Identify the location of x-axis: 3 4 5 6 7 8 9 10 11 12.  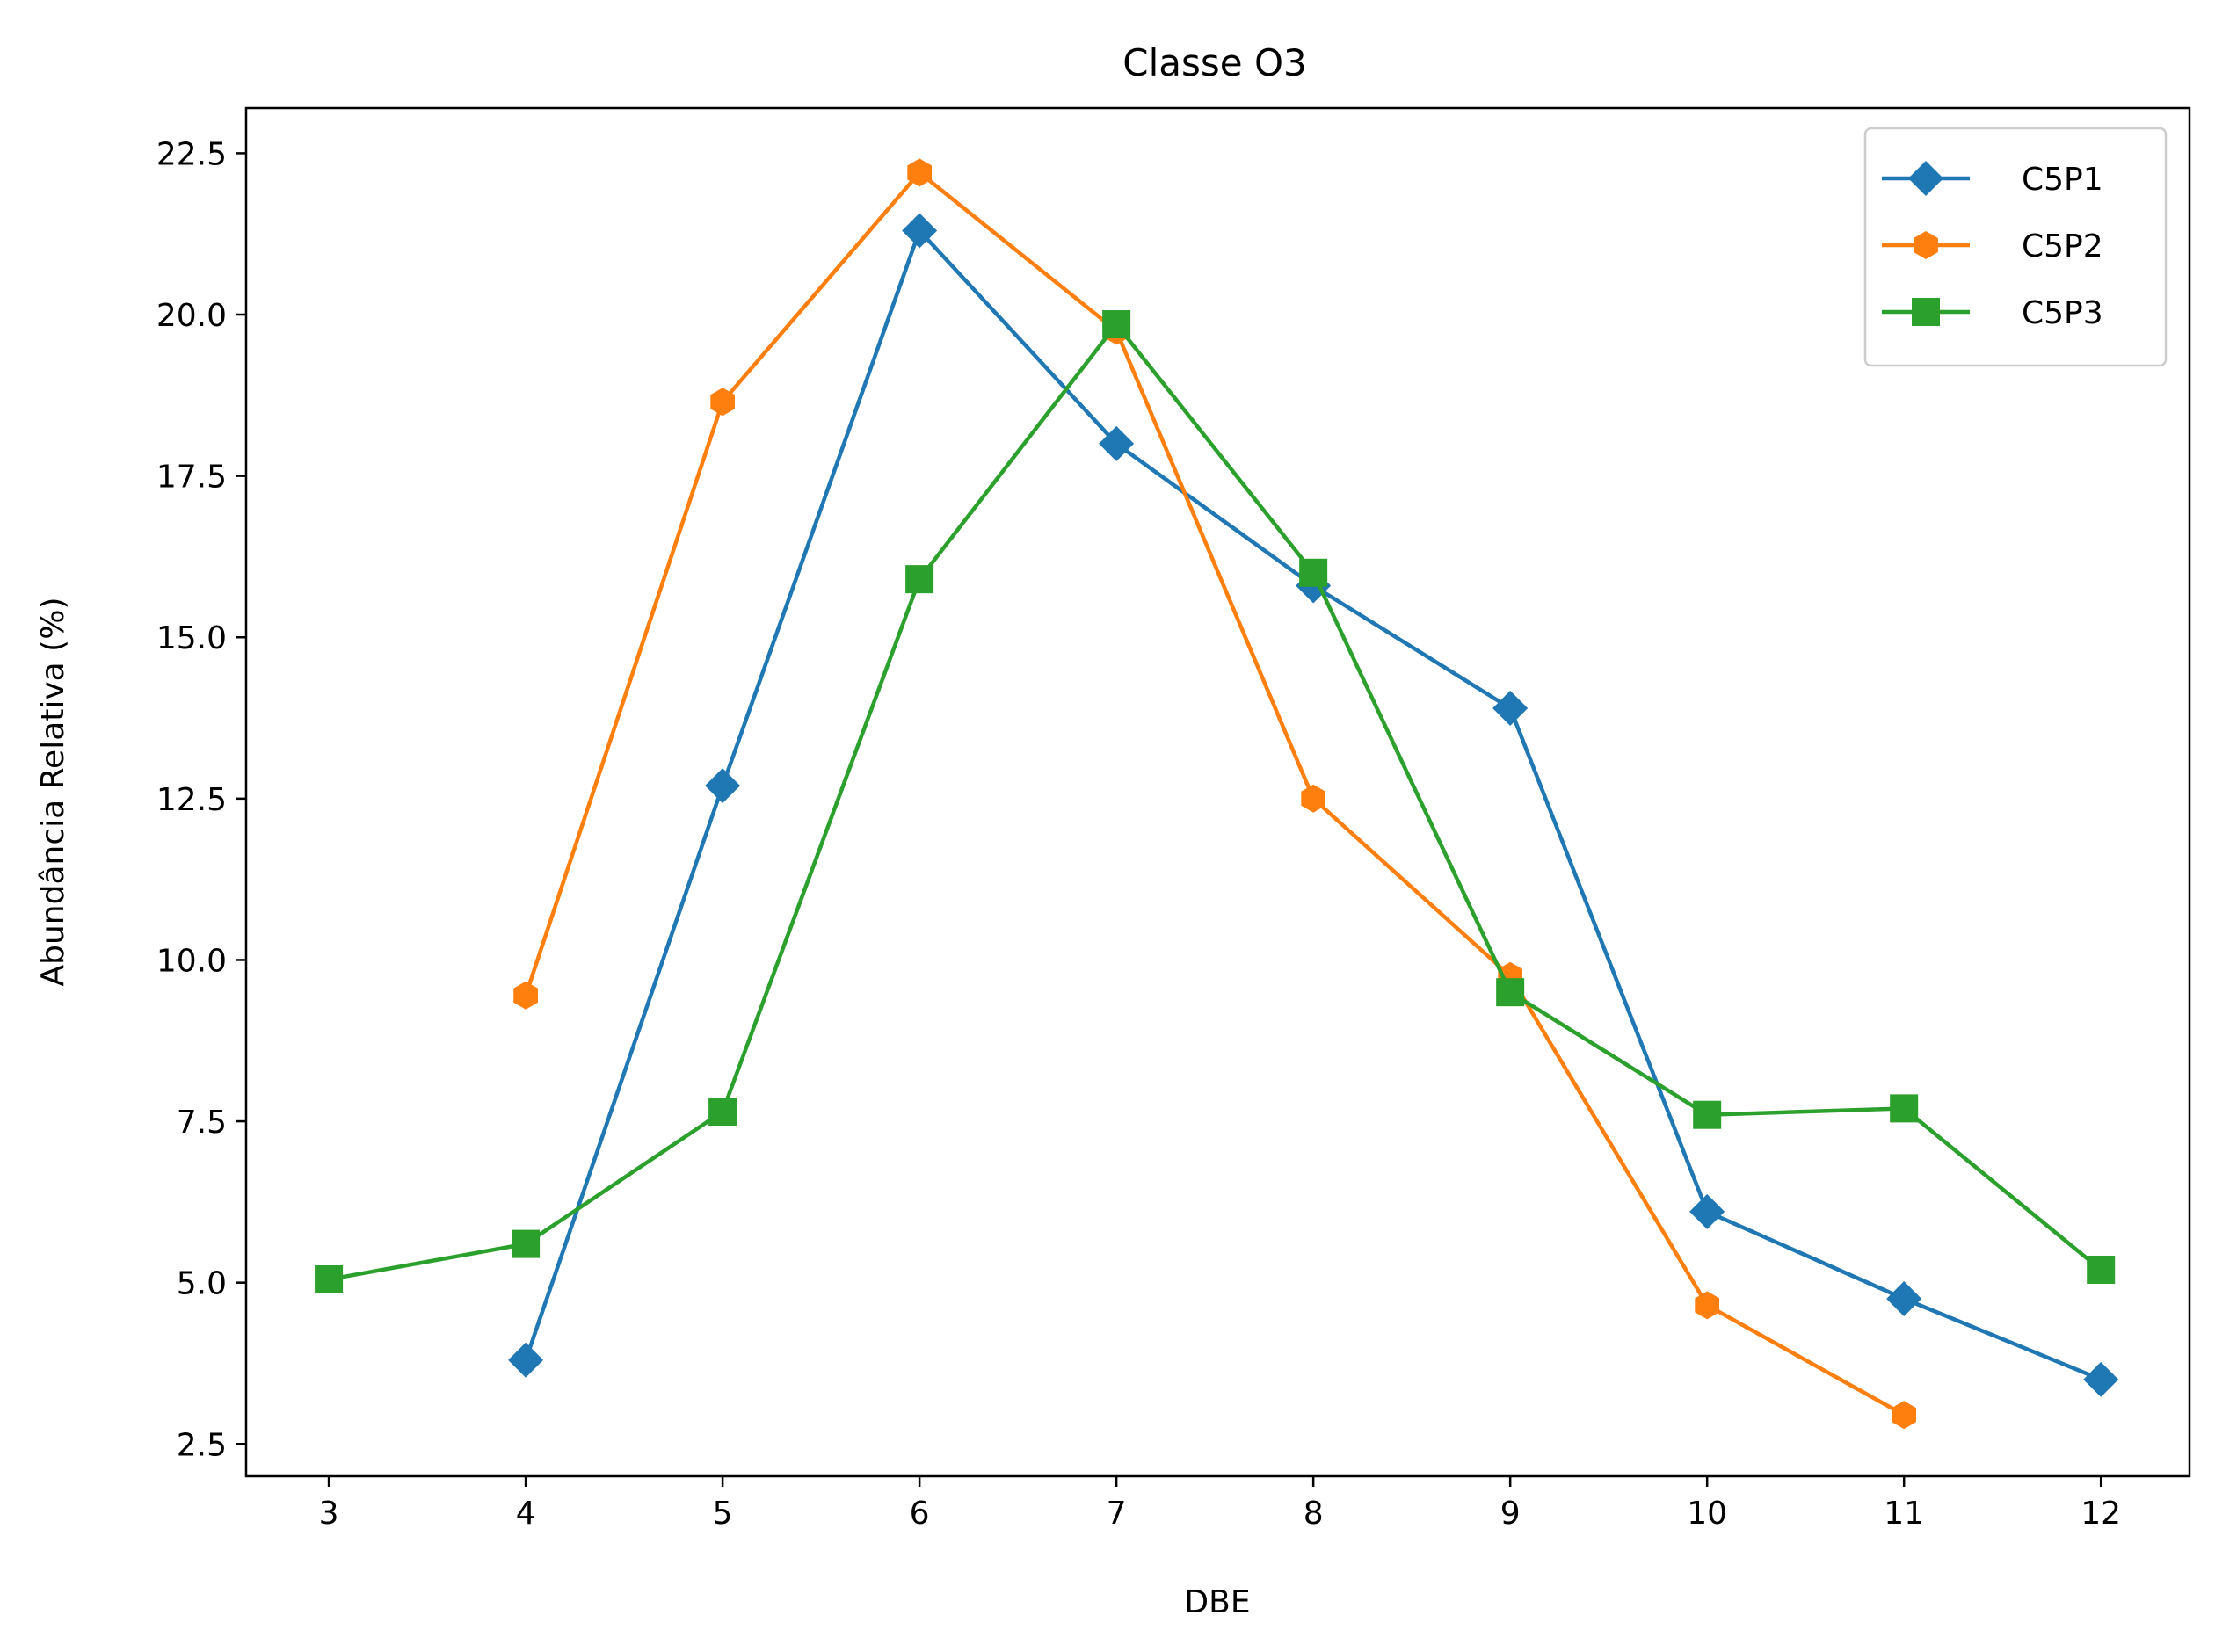
(1220, 1504).